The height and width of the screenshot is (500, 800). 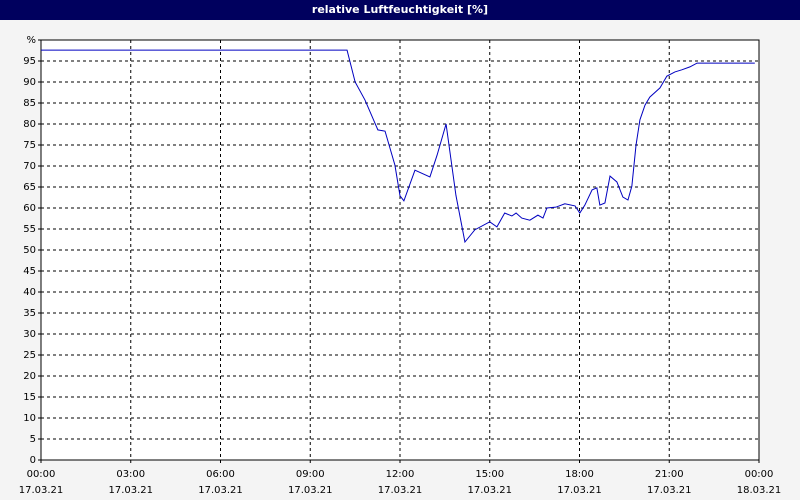 What do you see at coordinates (29, 82) in the screenshot?
I see `y-tick-label: 90` at bounding box center [29, 82].